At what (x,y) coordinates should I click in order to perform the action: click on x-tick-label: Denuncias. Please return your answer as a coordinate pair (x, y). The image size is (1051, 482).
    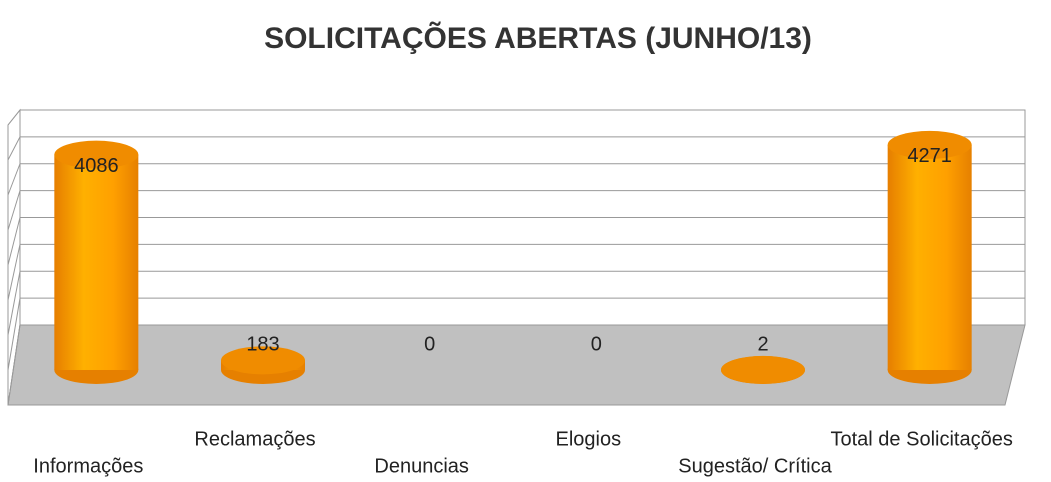
    Looking at the image, I should click on (421, 466).